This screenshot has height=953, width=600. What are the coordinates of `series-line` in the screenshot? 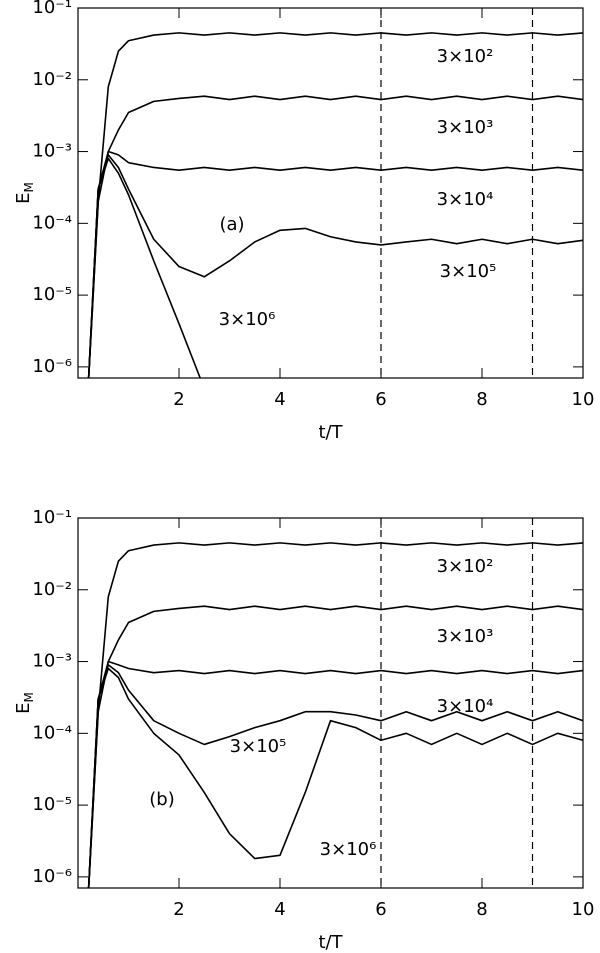 It's located at (144, 267).